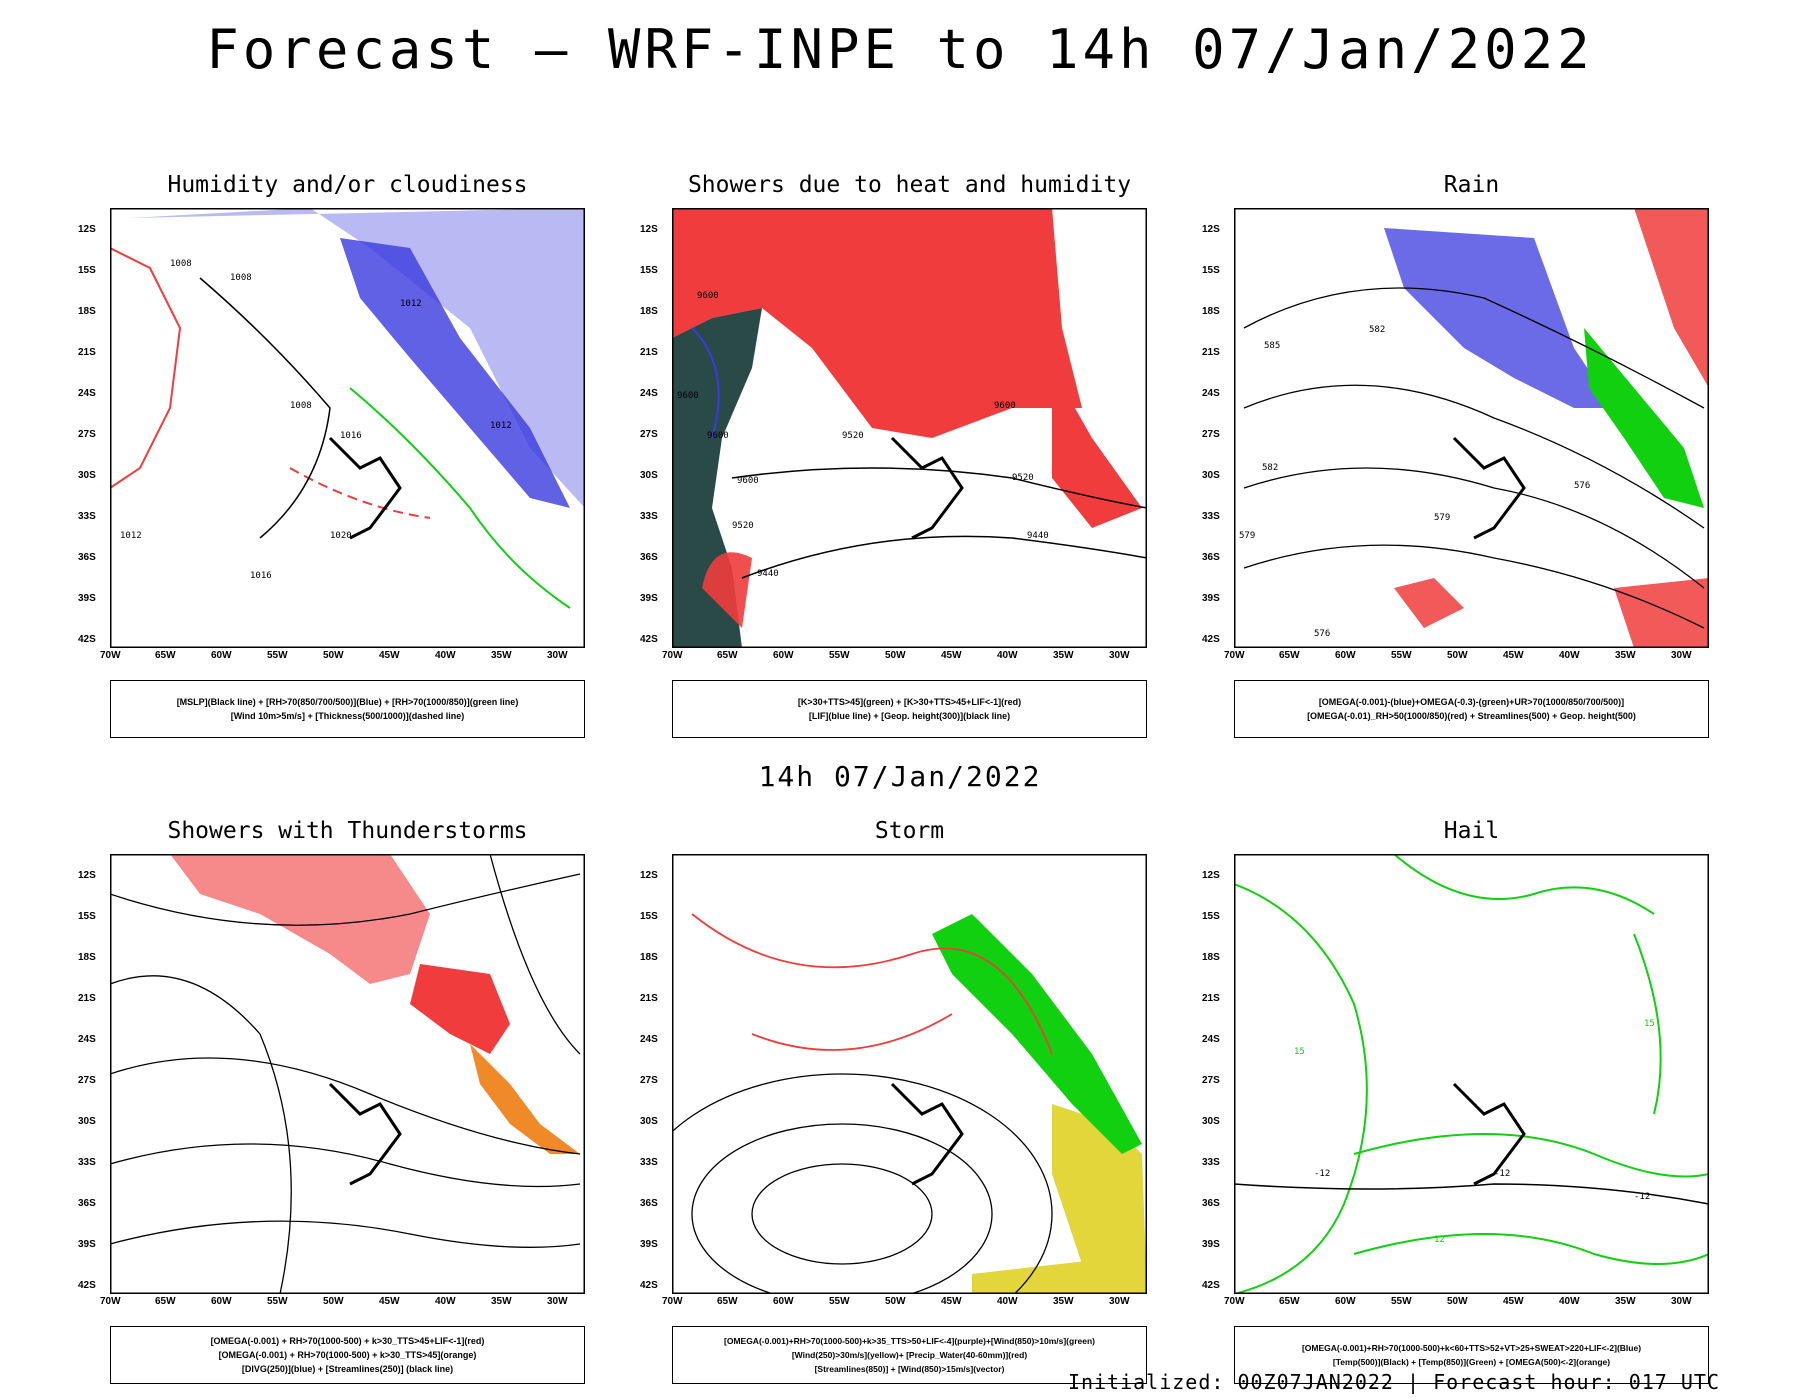 Image resolution: width=1800 pixels, height=1400 pixels. I want to click on lon-label: 70W, so click(672, 655).